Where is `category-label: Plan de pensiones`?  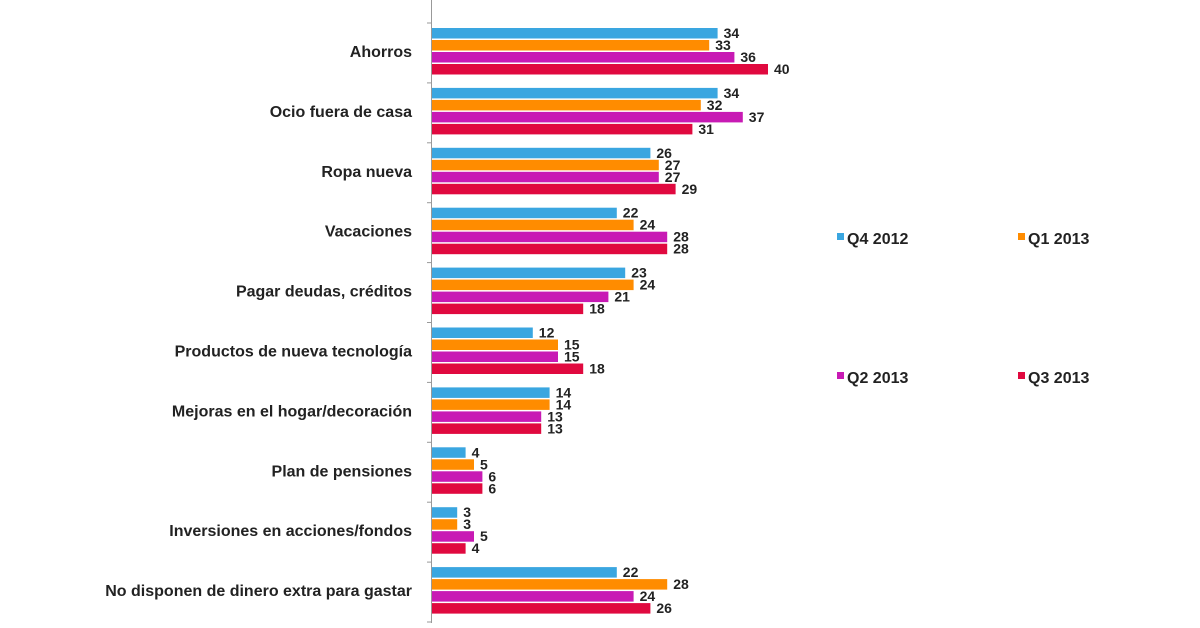 category-label: Plan de pensiones is located at coordinates (342, 471).